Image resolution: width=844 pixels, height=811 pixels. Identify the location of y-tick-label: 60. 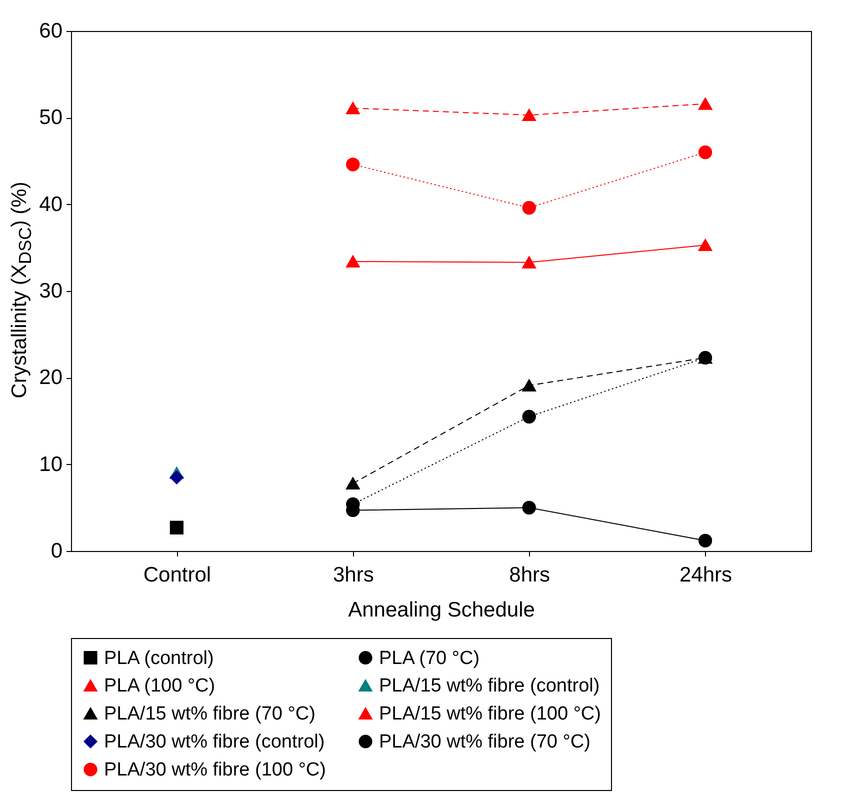
(50, 31).